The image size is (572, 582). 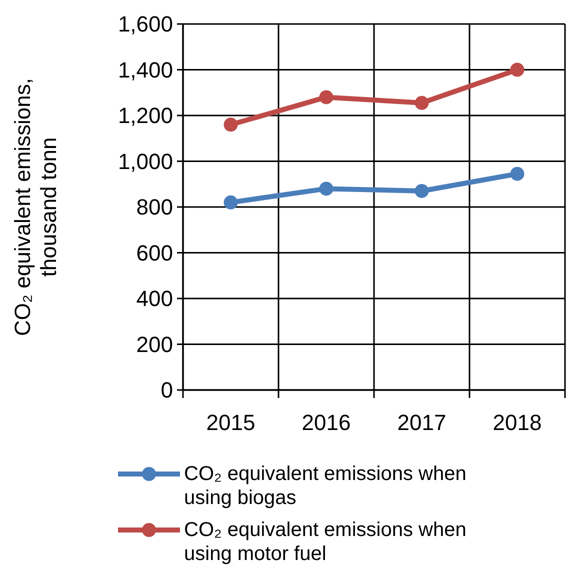 I want to click on x-tick-label: 2018, so click(x=517, y=422).